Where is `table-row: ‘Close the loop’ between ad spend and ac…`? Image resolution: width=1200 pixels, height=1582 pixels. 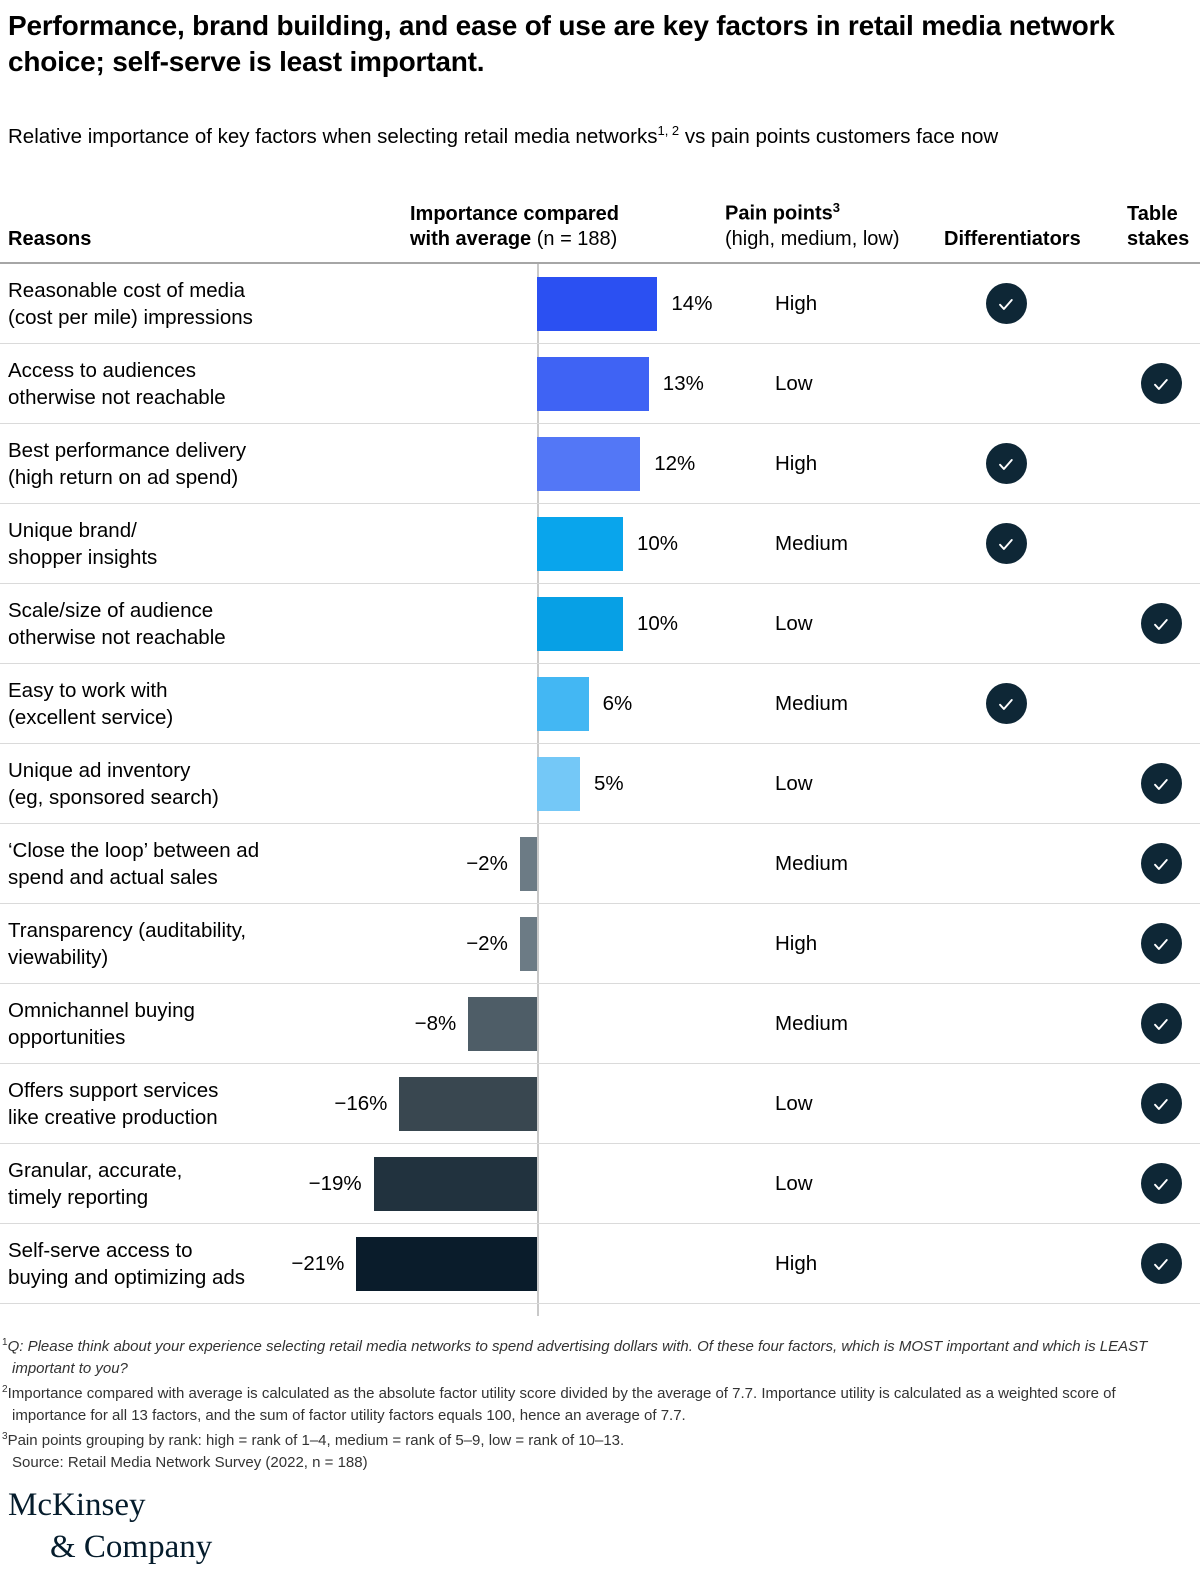 table-row: ‘Close the loop’ between ad spend and ac… is located at coordinates (600, 864).